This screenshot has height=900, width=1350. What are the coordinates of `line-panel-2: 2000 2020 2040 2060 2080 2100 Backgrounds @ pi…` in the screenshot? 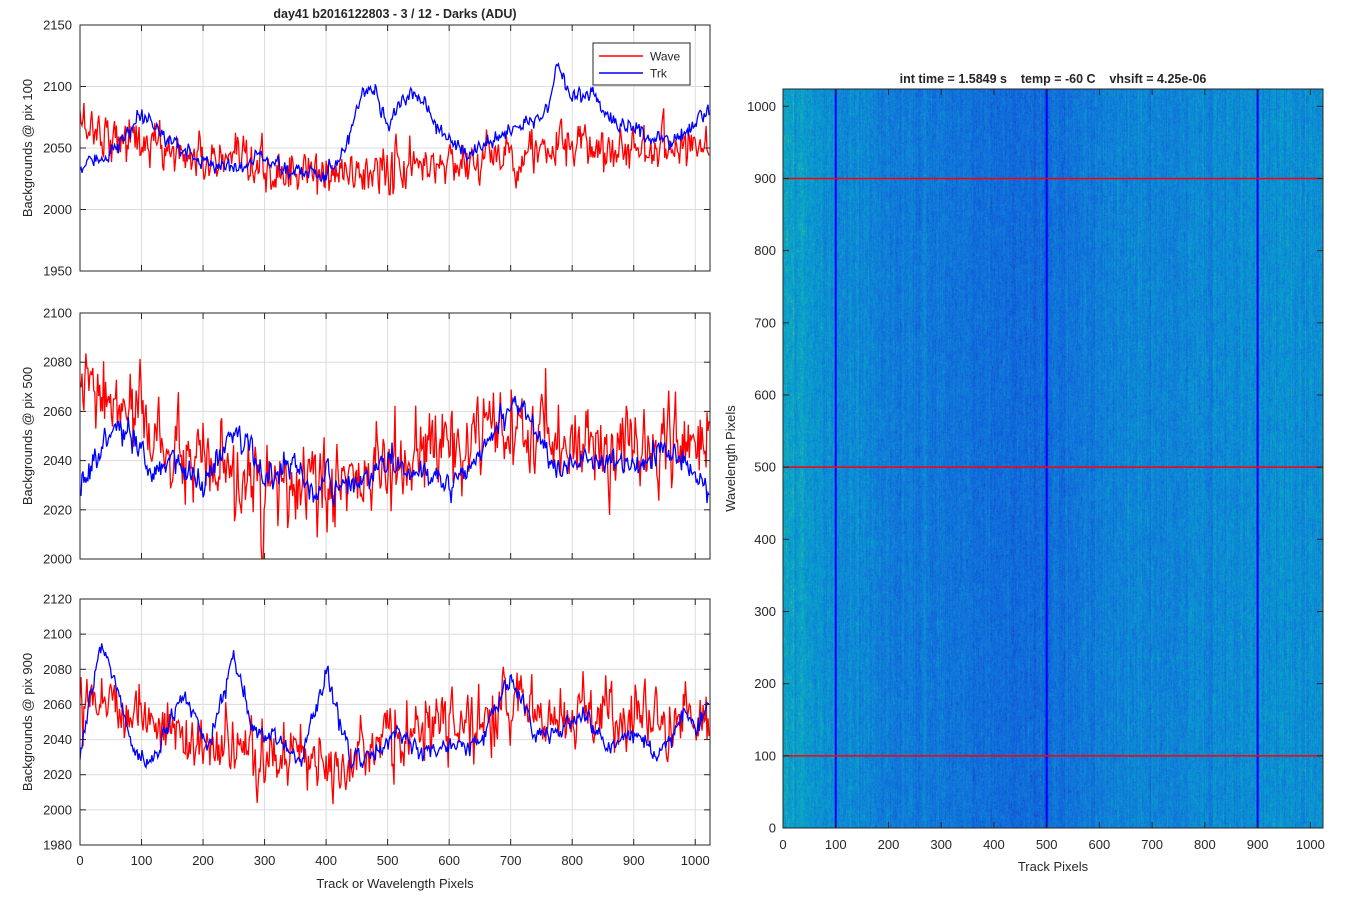 It's located at (365, 436).